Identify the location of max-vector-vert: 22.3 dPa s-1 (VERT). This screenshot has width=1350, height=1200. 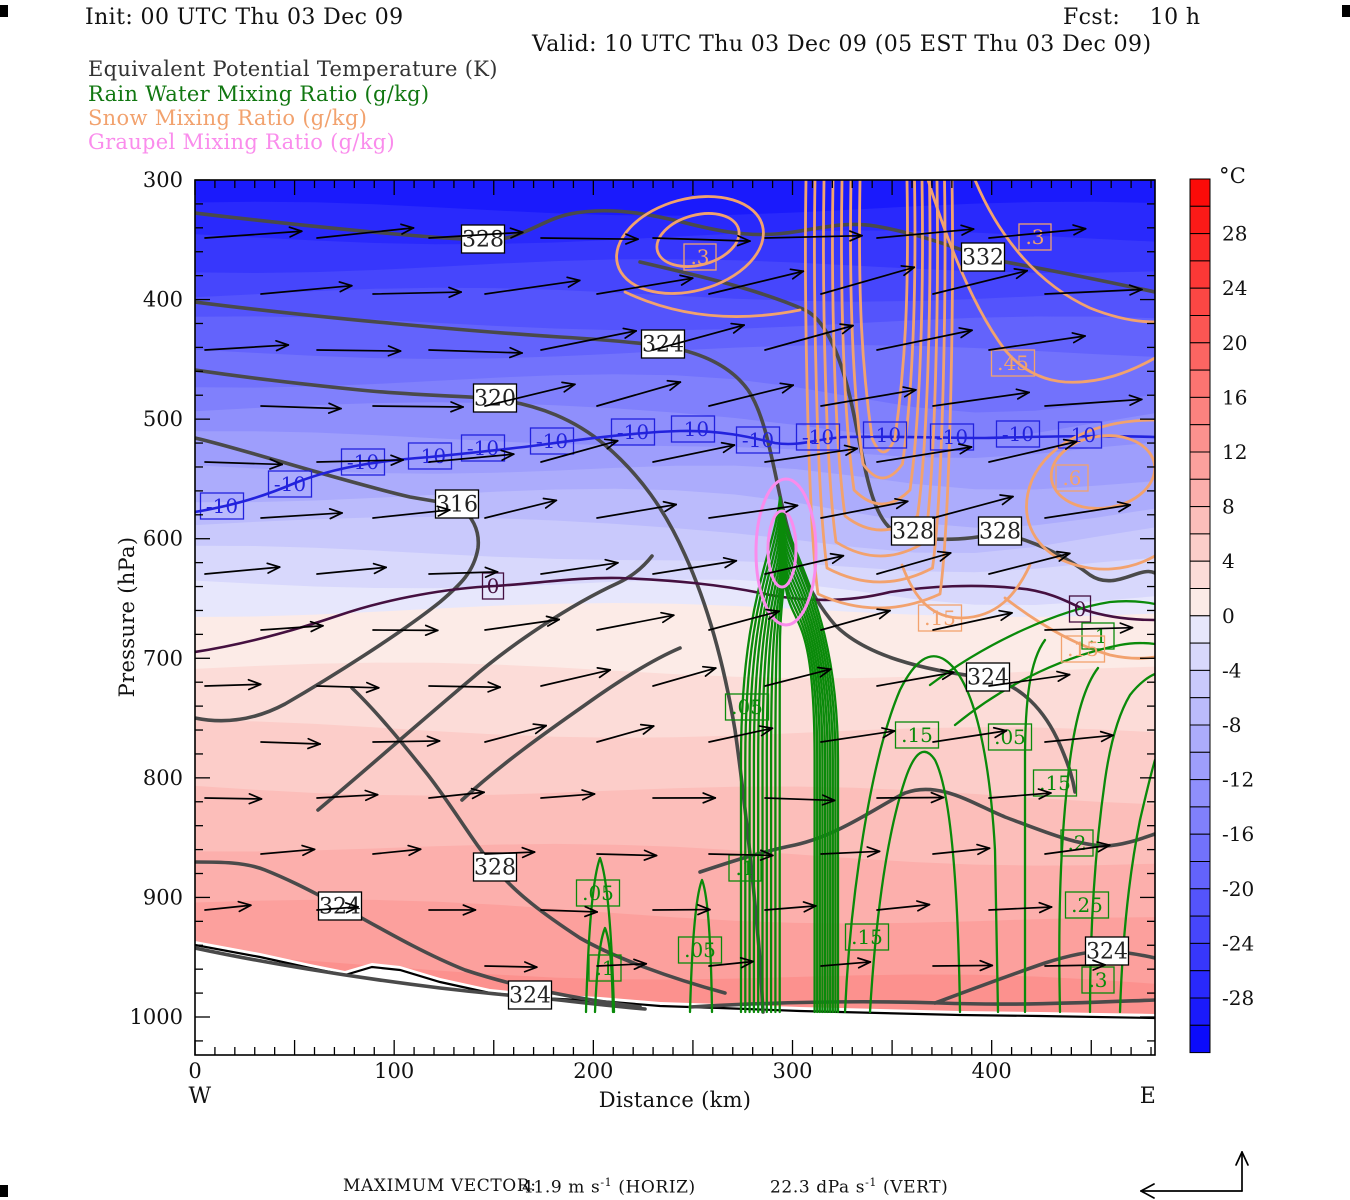
(859, 1187).